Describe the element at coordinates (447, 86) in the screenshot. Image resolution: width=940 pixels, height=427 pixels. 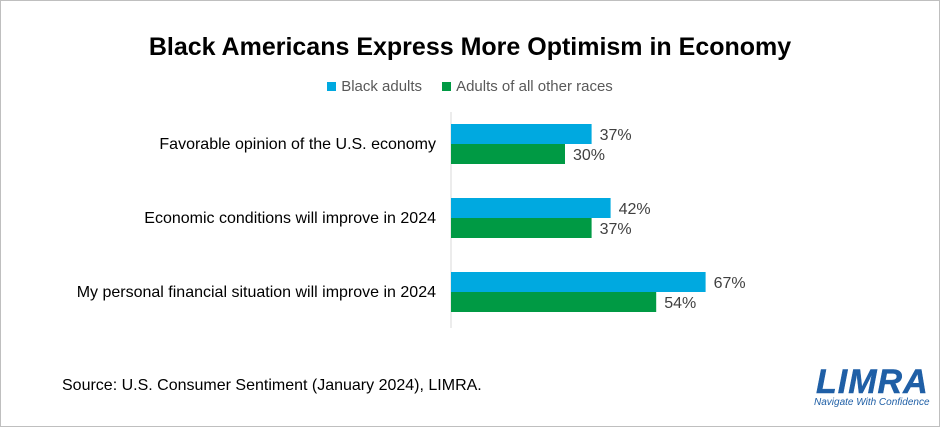
I see `legend-swatch-other-races` at that location.